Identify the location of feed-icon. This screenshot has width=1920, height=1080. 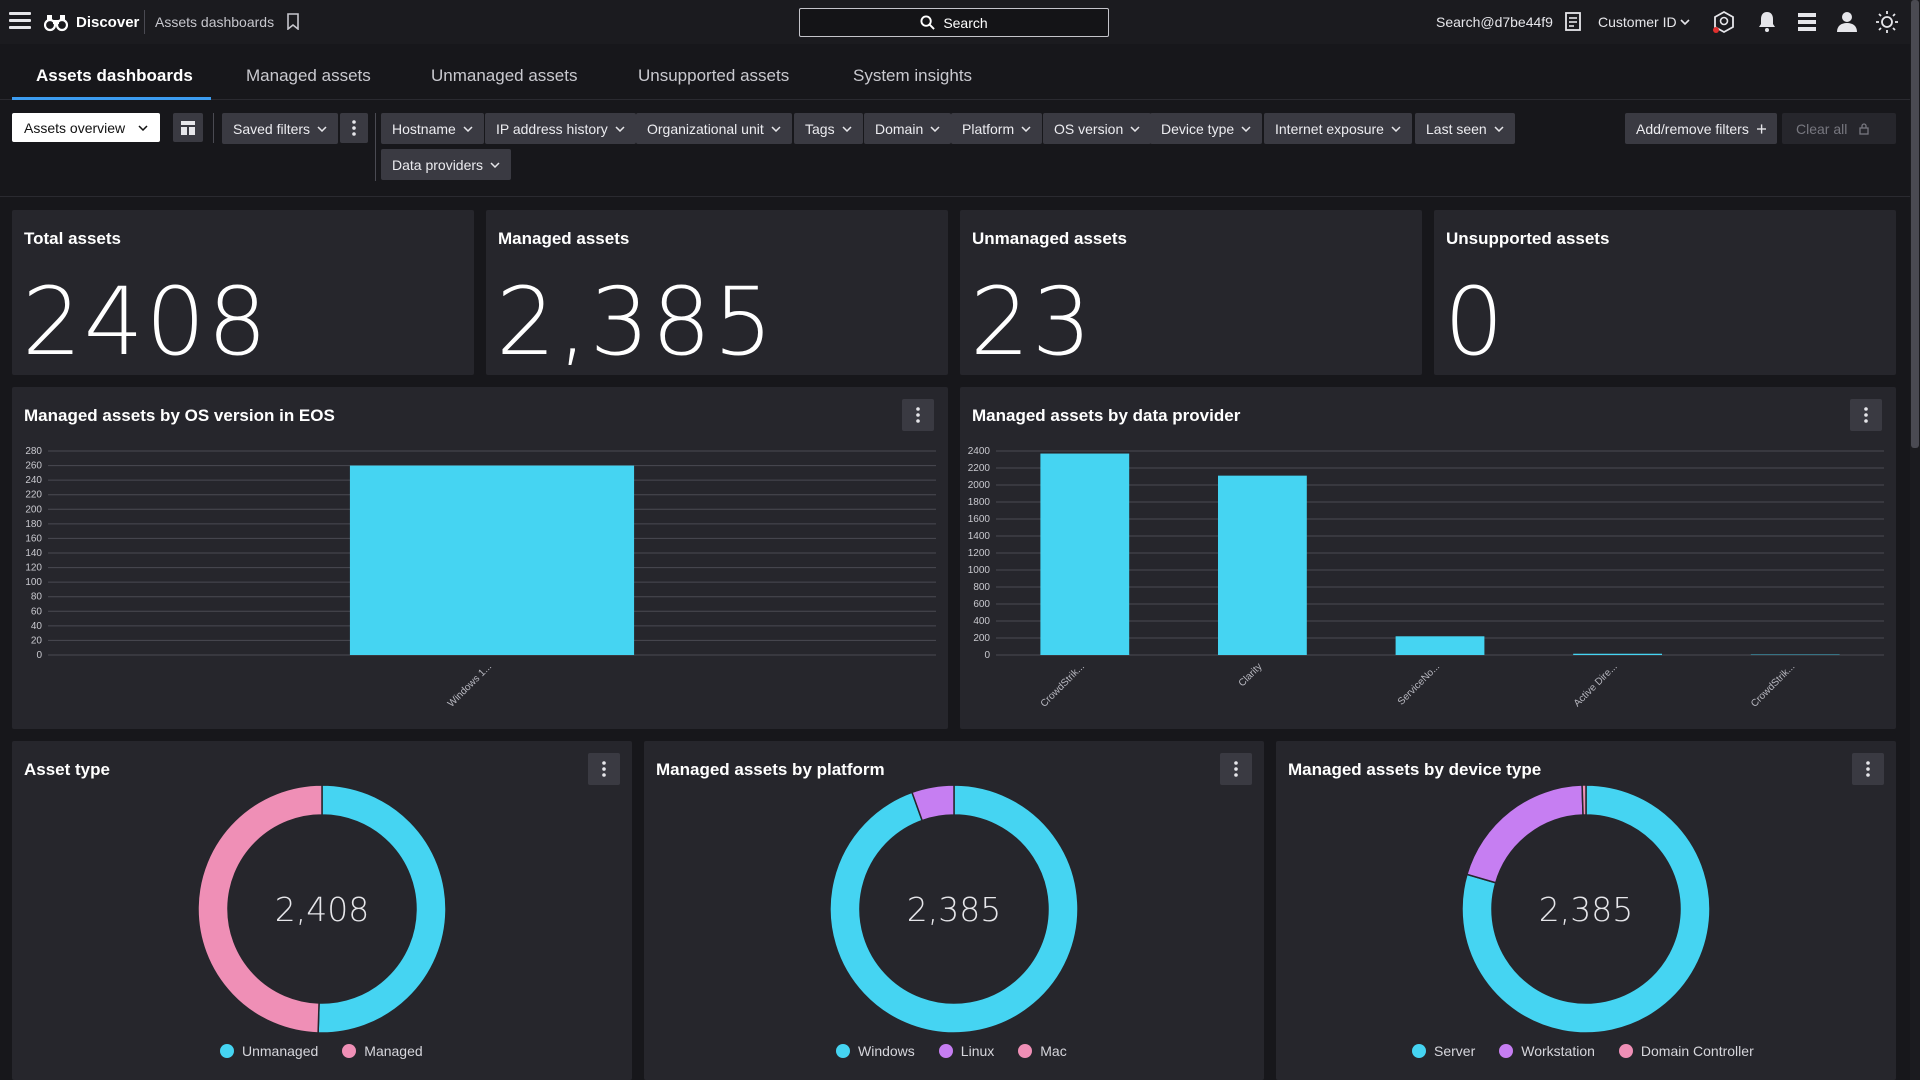
(1807, 22).